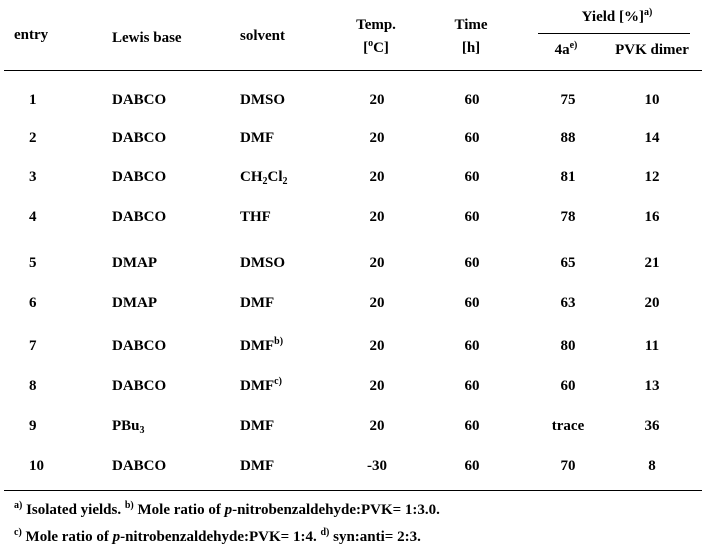  Describe the element at coordinates (33, 177) in the screenshot. I see `table-cell: 3` at that location.